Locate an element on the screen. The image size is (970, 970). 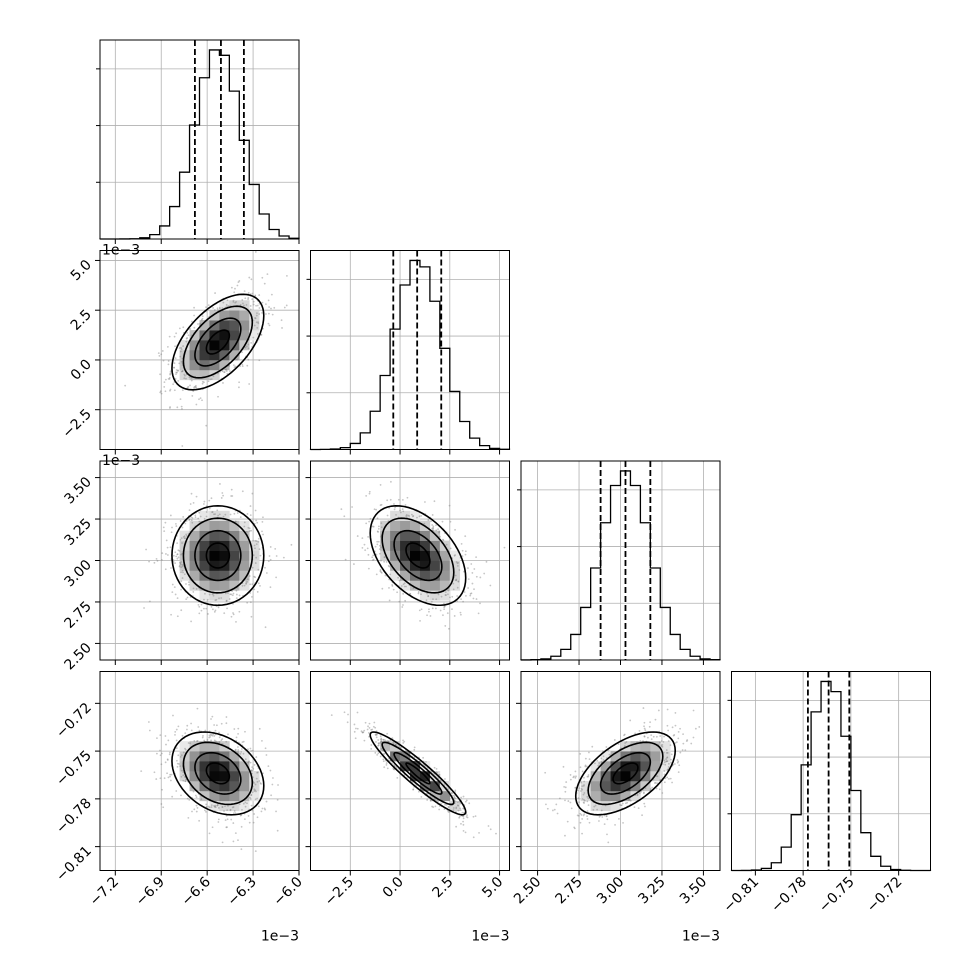
density-contour is located at coordinates (418, 773).